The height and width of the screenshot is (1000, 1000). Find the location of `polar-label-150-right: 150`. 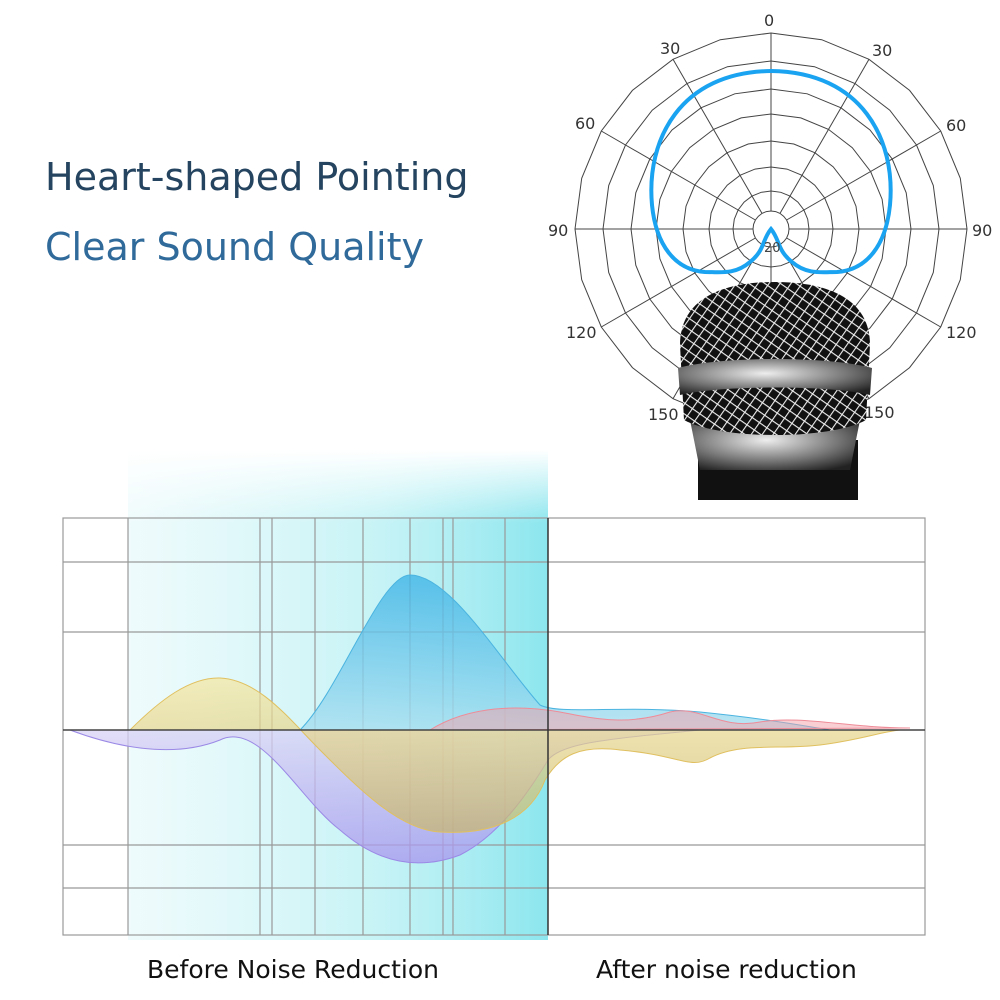

polar-label-150-right: 150 is located at coordinates (879, 412).